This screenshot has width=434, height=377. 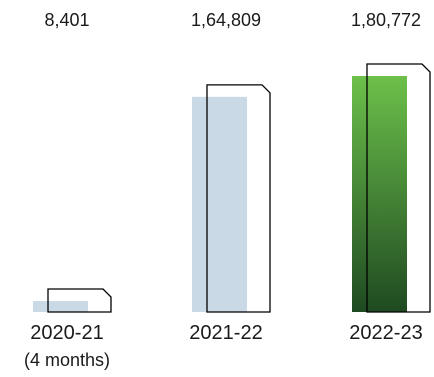 I want to click on value-label-3: 1,80,772, so click(x=386, y=20).